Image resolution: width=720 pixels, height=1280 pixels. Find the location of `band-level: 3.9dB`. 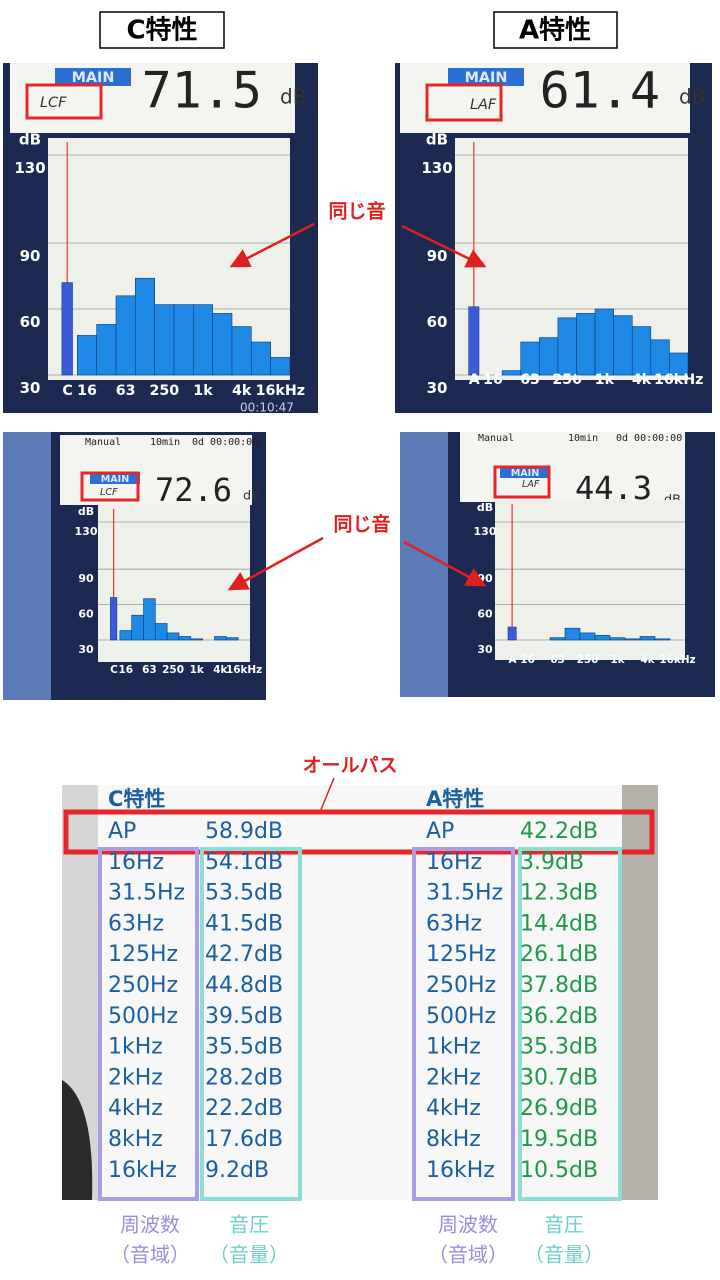

band-level: 3.9dB is located at coordinates (552, 862).